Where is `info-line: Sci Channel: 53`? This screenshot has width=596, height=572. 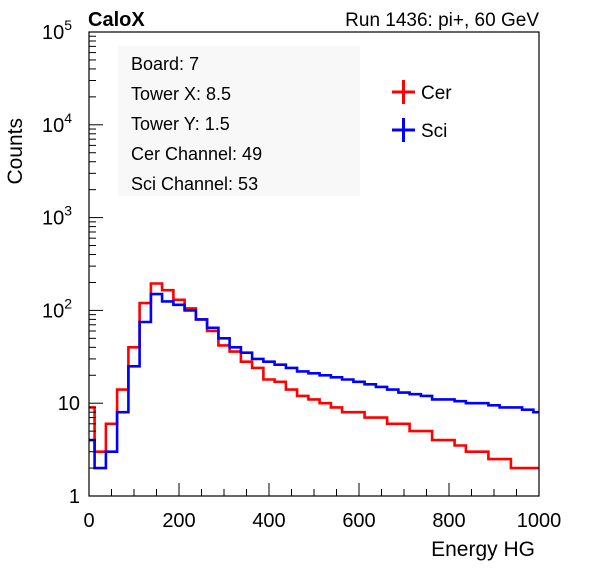 info-line: Sci Channel: 53 is located at coordinates (194, 184).